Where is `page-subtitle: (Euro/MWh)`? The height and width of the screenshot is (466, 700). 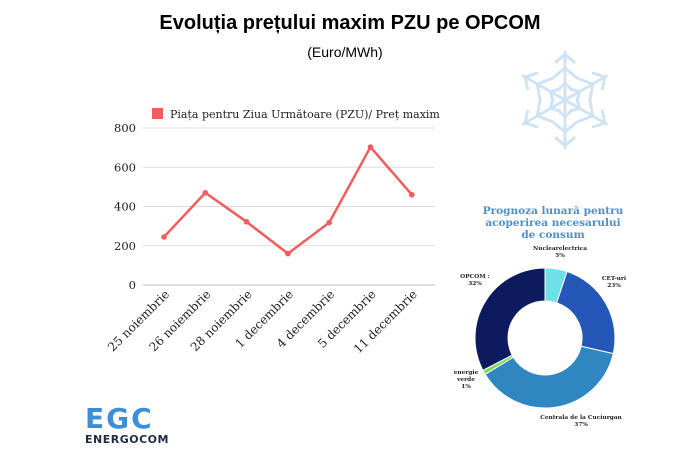 page-subtitle: (Euro/MWh) is located at coordinates (345, 52).